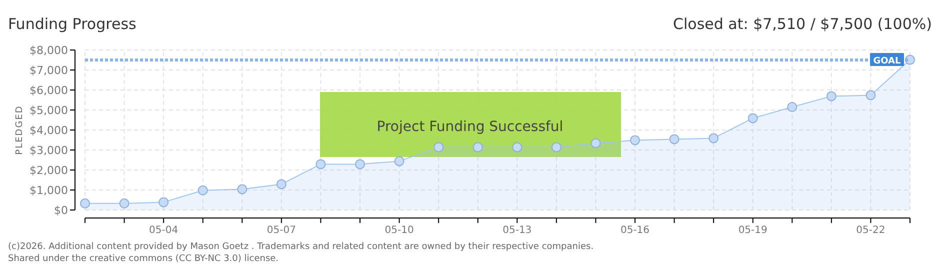 This screenshot has width=940, height=270. What do you see at coordinates (753, 230) in the screenshot?
I see `x-tick-label: 05-19` at bounding box center [753, 230].